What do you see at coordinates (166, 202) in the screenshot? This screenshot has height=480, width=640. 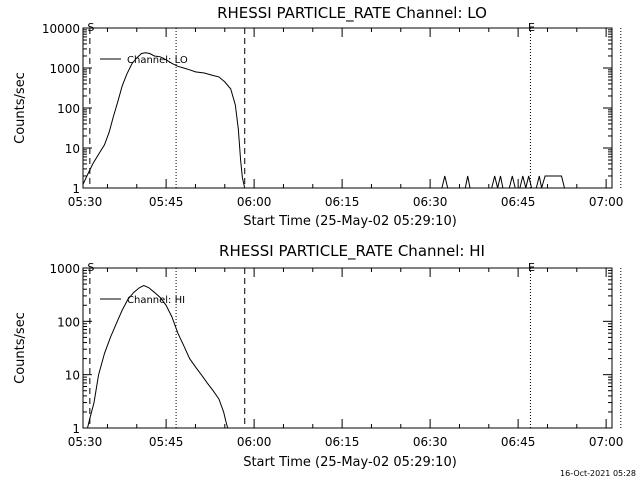 I see `lo-x-tick-label: 05:45` at bounding box center [166, 202].